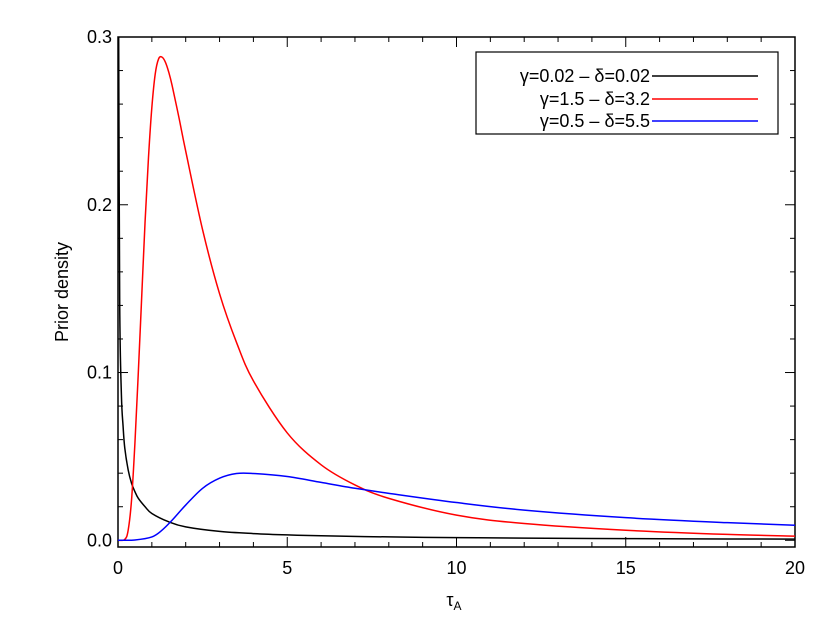 The width and height of the screenshot is (830, 623). Describe the element at coordinates (458, 606) in the screenshot. I see `x-axis-label-subscript: A` at that location.